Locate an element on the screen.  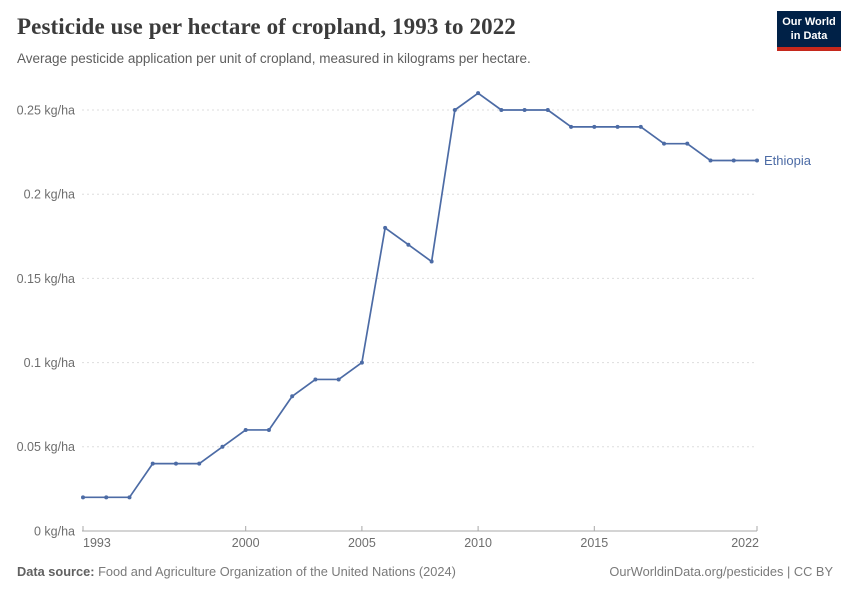
data-source-label: Data source: is located at coordinates (56, 571).